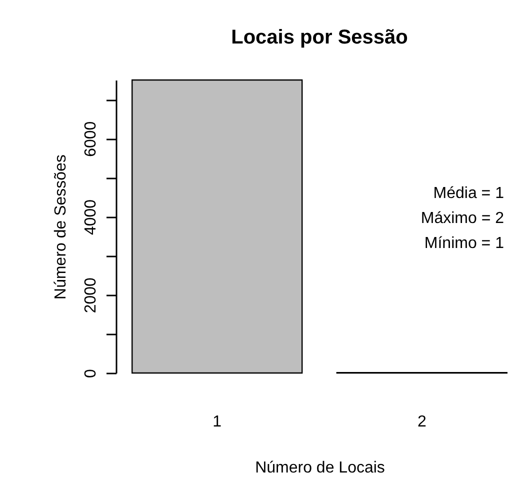 This screenshot has width=511, height=482. Describe the element at coordinates (464, 243) in the screenshot. I see `annotation: Mínimo = 1` at that location.